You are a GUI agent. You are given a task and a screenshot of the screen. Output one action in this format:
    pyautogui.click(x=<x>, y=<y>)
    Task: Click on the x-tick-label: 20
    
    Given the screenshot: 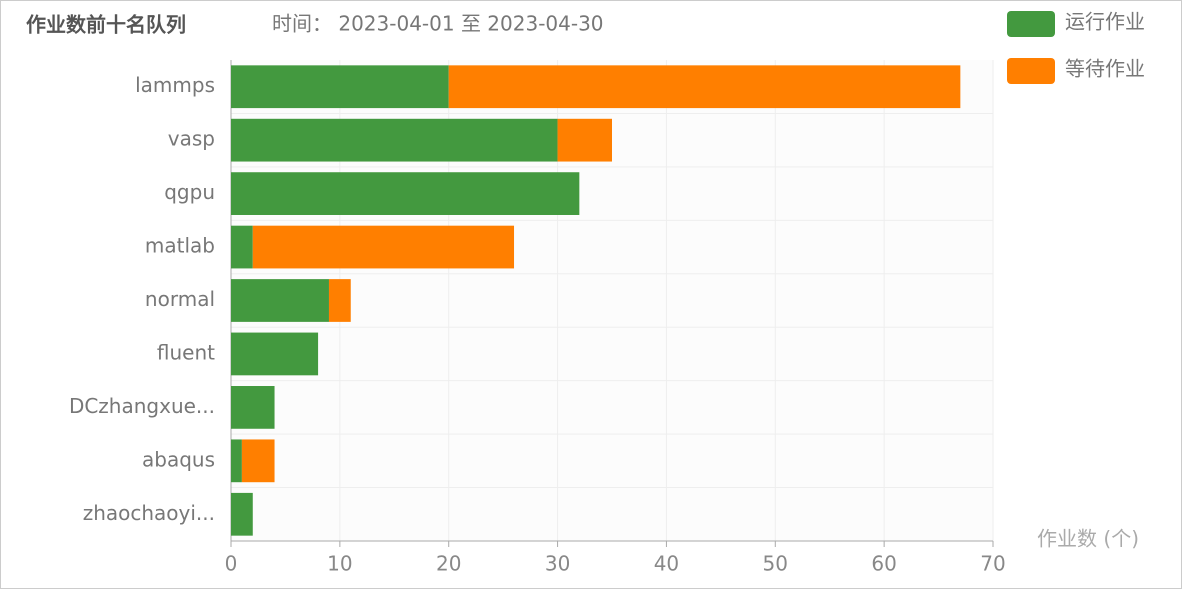 What is the action you would take?
    pyautogui.click(x=448, y=564)
    